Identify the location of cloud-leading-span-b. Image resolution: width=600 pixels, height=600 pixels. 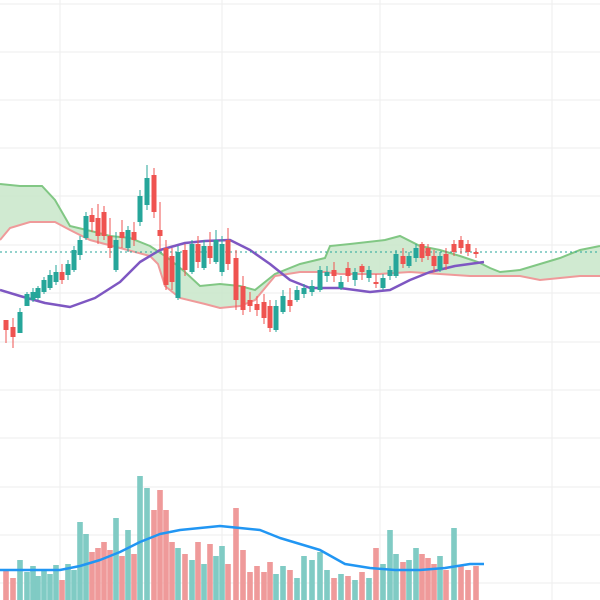
(300, 265).